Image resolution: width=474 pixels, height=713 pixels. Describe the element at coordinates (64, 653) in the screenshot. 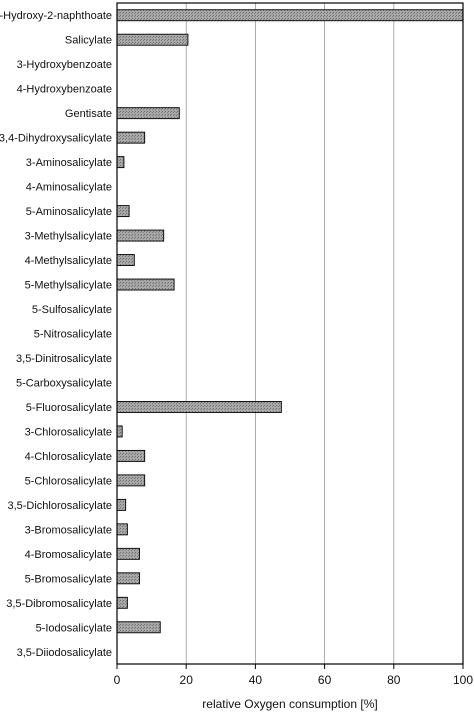

I see `category-label: 3,5-Diiodosalicylate` at that location.